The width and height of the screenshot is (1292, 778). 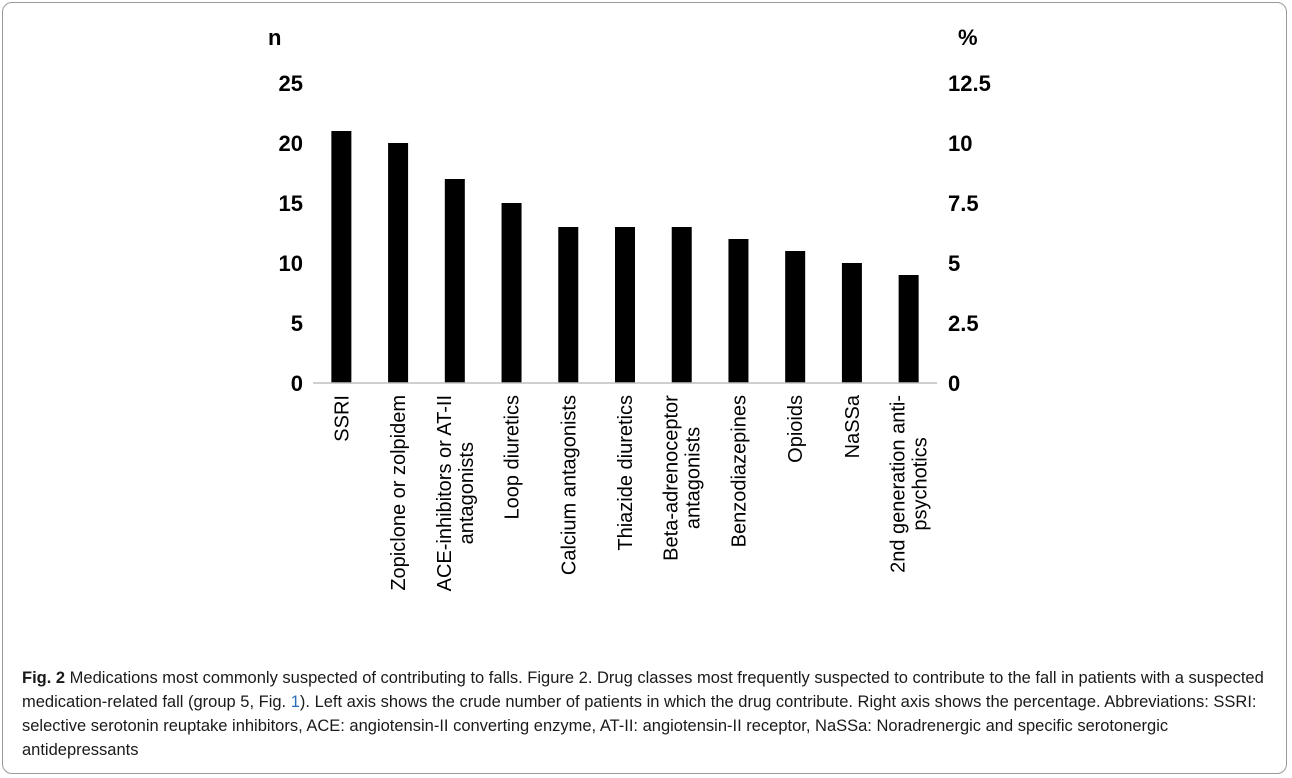 I want to click on y-tick-left: 10, so click(x=291, y=263).